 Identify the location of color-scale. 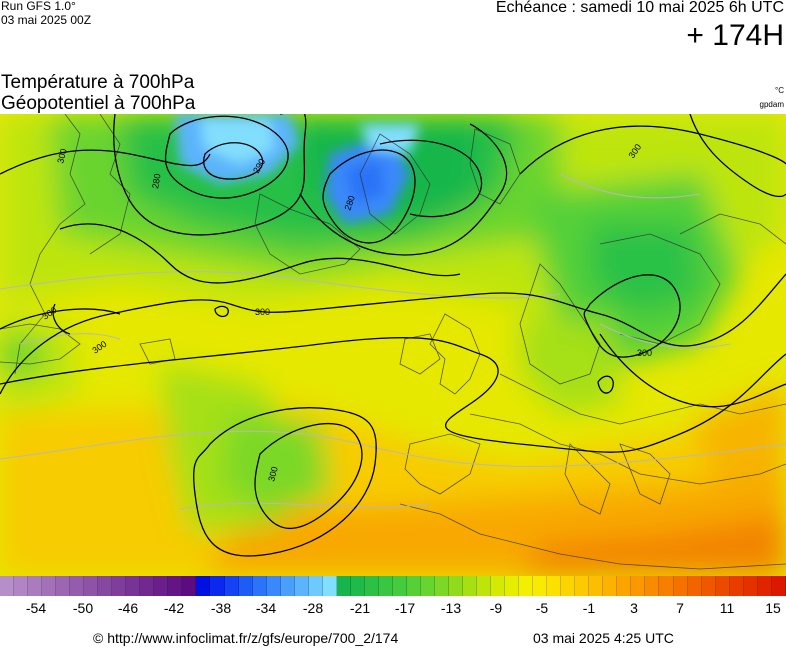
(393, 586).